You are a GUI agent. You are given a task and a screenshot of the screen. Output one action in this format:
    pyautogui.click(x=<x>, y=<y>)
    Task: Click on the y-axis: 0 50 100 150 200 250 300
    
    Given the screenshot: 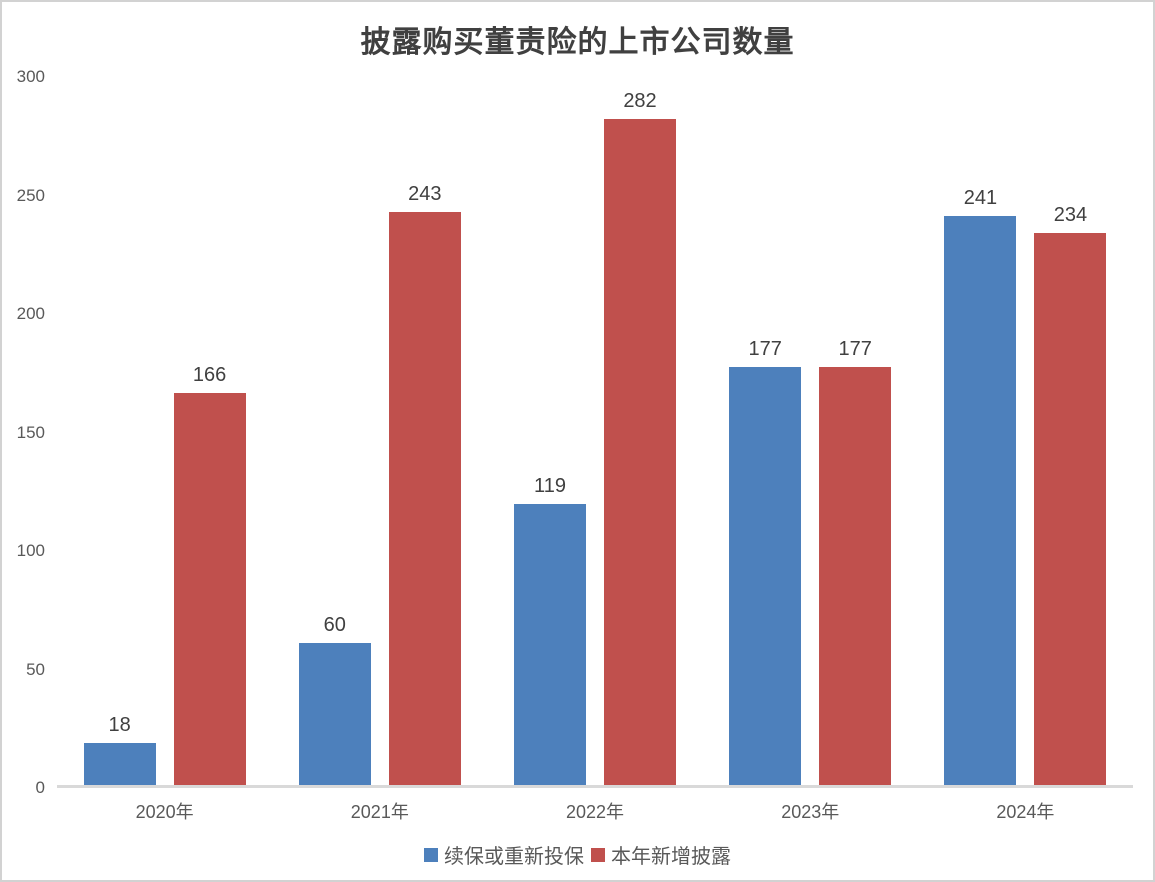 What is the action you would take?
    pyautogui.click(x=24, y=432)
    